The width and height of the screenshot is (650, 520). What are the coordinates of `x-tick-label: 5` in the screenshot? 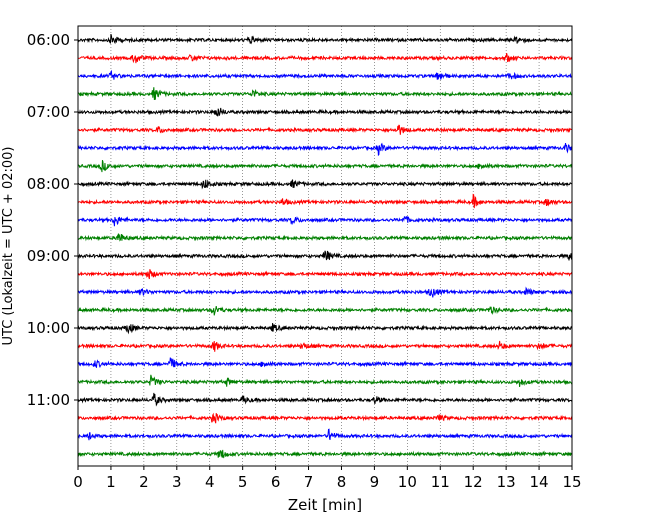 It's located at (243, 482).